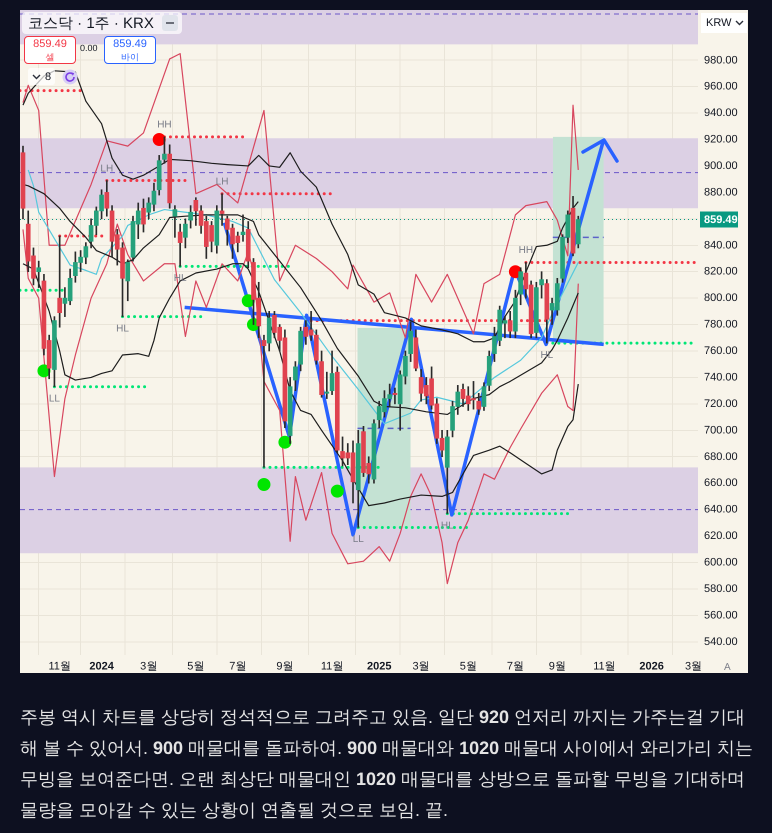 This screenshot has height=833, width=772. What do you see at coordinates (721, 377) in the screenshot?
I see `y-tick-label: 740.00` at bounding box center [721, 377].